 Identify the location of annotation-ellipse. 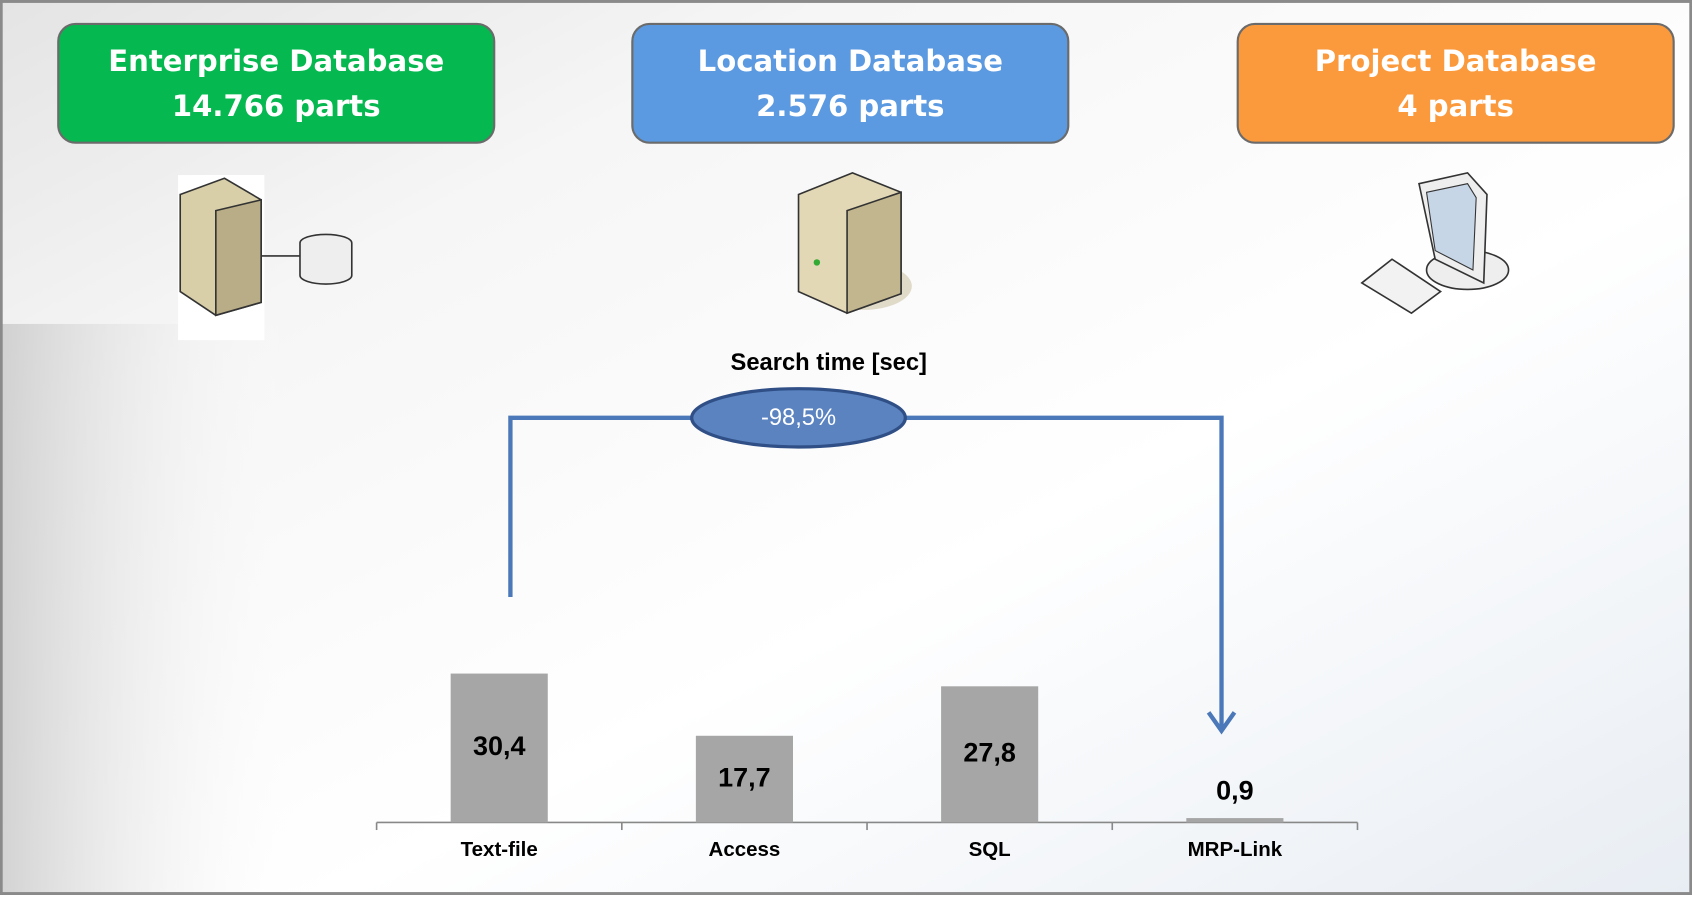
(798, 418).